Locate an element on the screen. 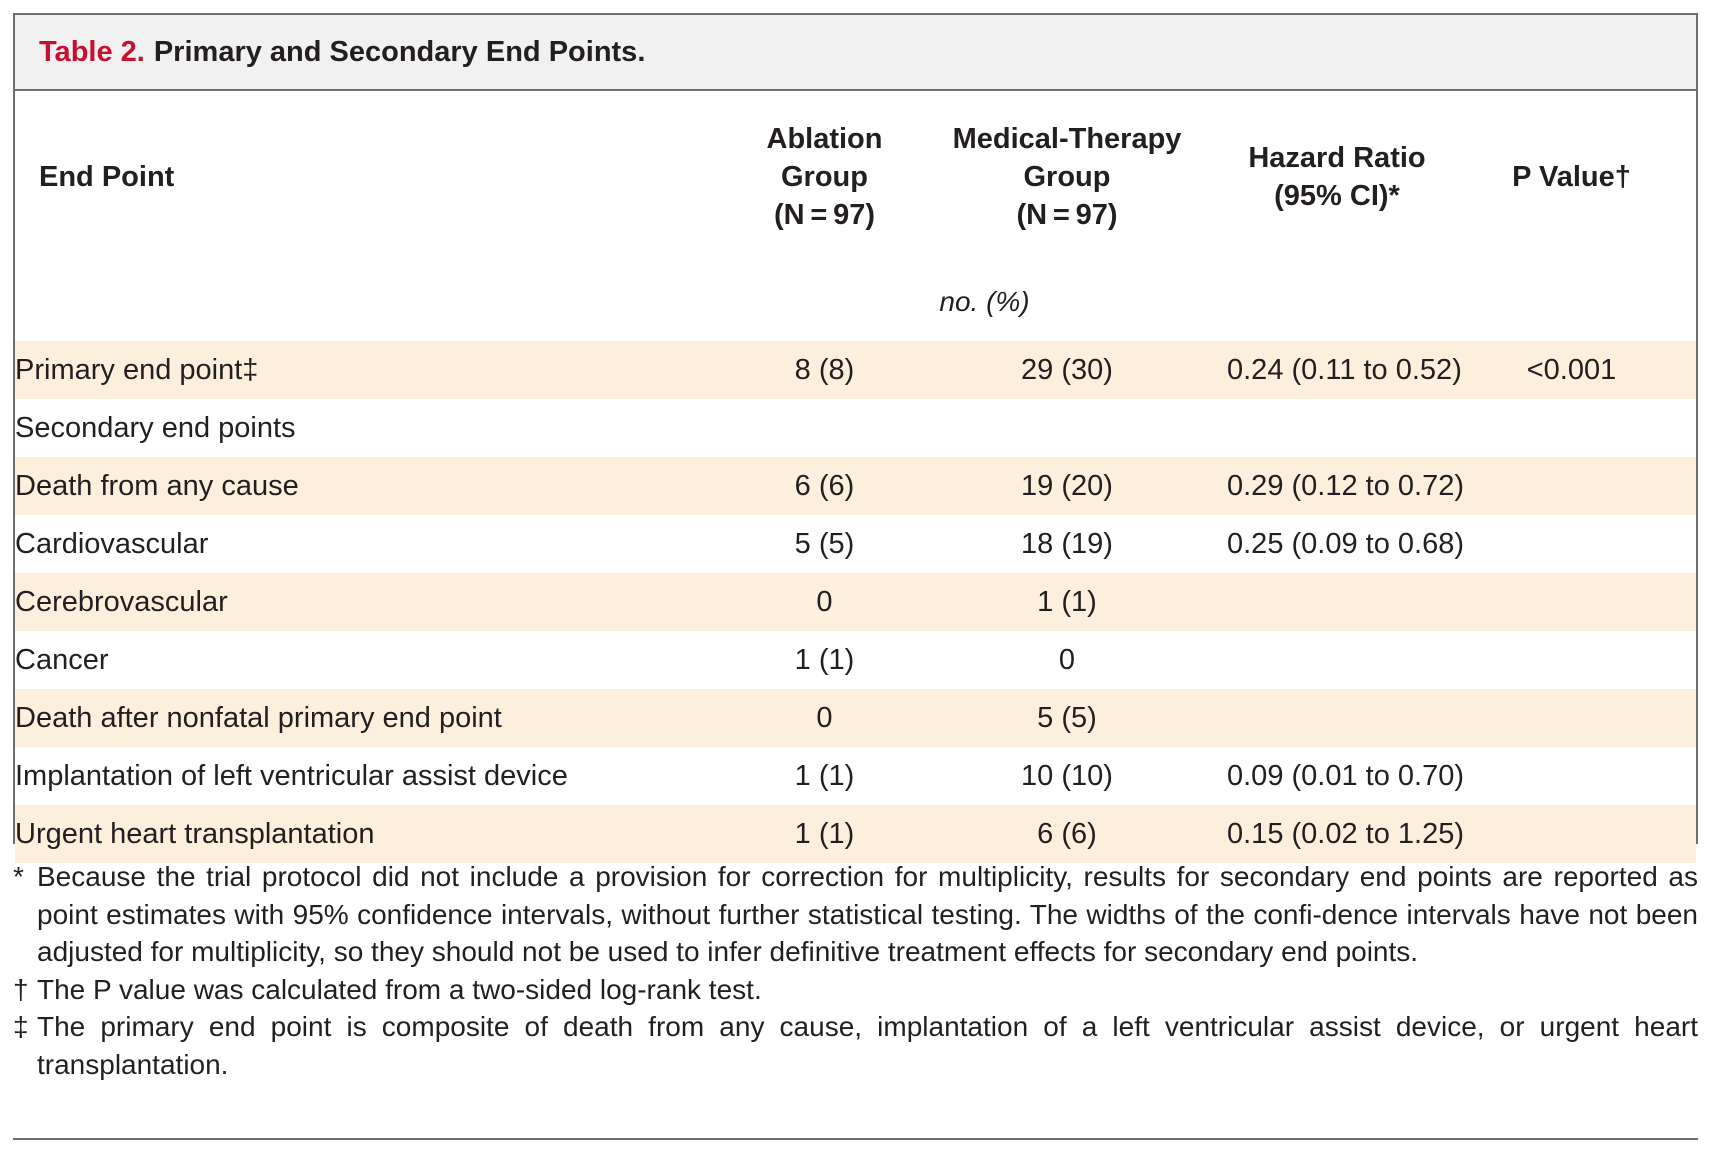 Image resolution: width=1711 pixels, height=1152 pixels. row-label: Primary end point‡ is located at coordinates (378, 370).